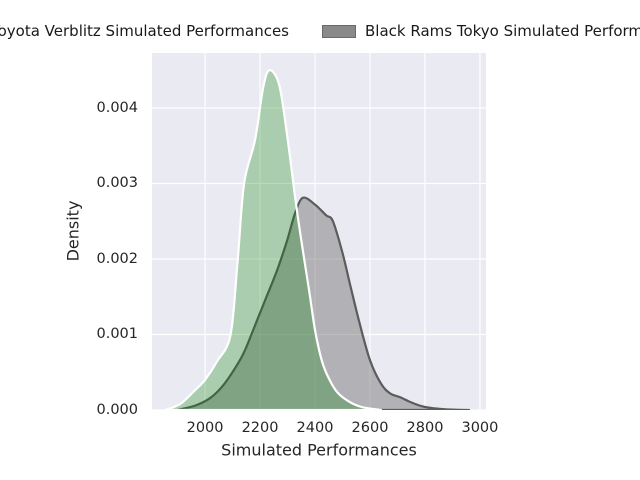 The width and height of the screenshot is (640, 480). I want to click on y-tick-label: 0.004, so click(117, 107).